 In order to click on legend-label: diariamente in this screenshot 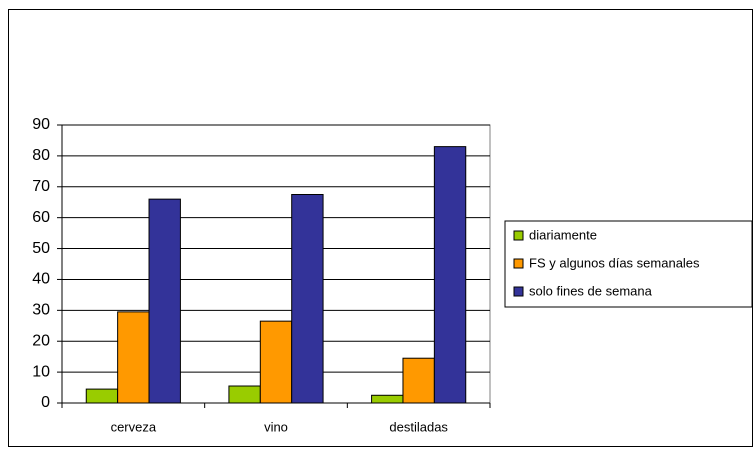, I will do `click(563, 234)`.